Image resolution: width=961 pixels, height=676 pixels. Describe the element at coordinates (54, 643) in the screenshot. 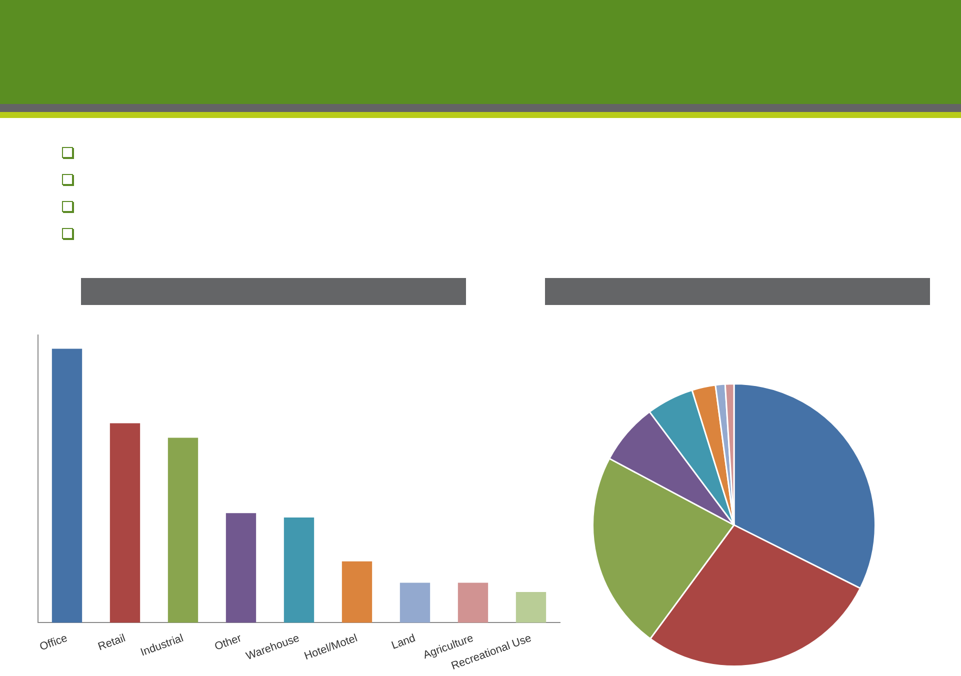

I see `x-tick-label: Office` at that location.